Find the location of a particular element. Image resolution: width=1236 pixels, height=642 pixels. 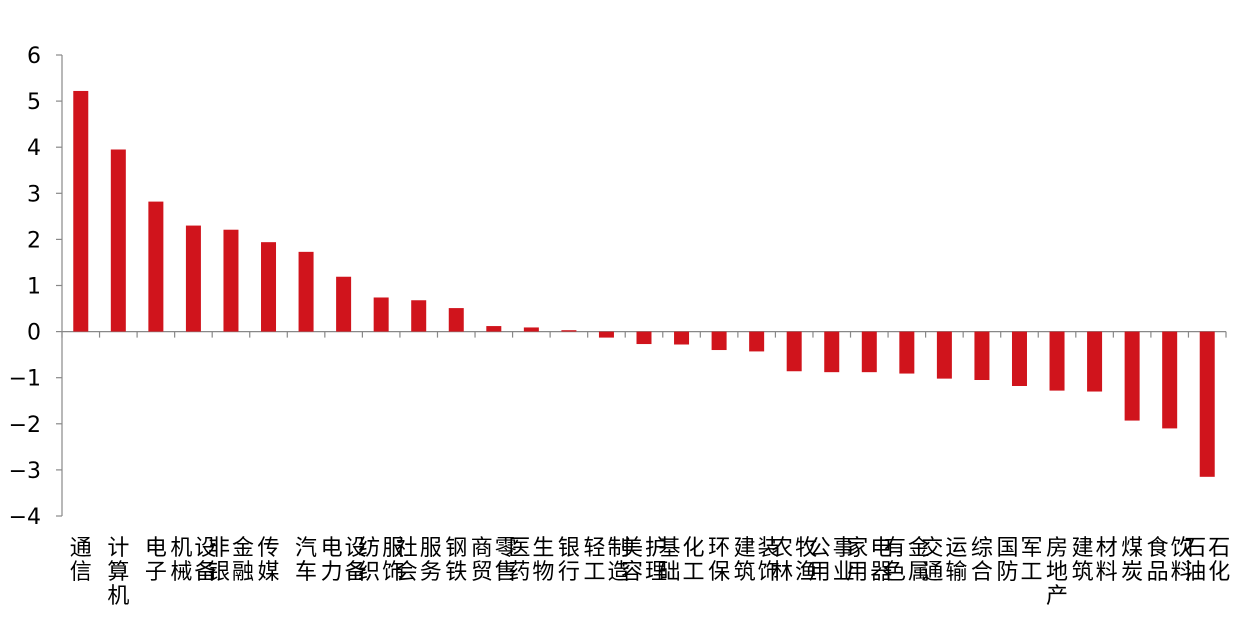

x-tick-label: 建筑装饰 is located at coordinates (757, 560).